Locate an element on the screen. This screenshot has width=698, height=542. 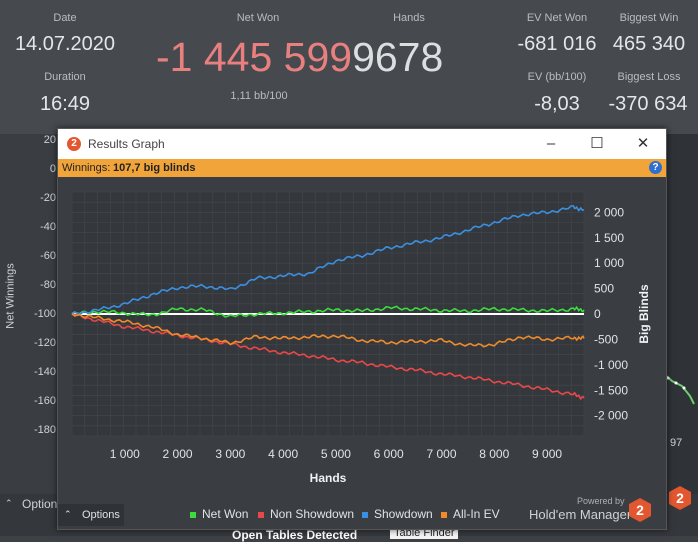
background-y-tick: 0 is located at coordinates (52, 169).